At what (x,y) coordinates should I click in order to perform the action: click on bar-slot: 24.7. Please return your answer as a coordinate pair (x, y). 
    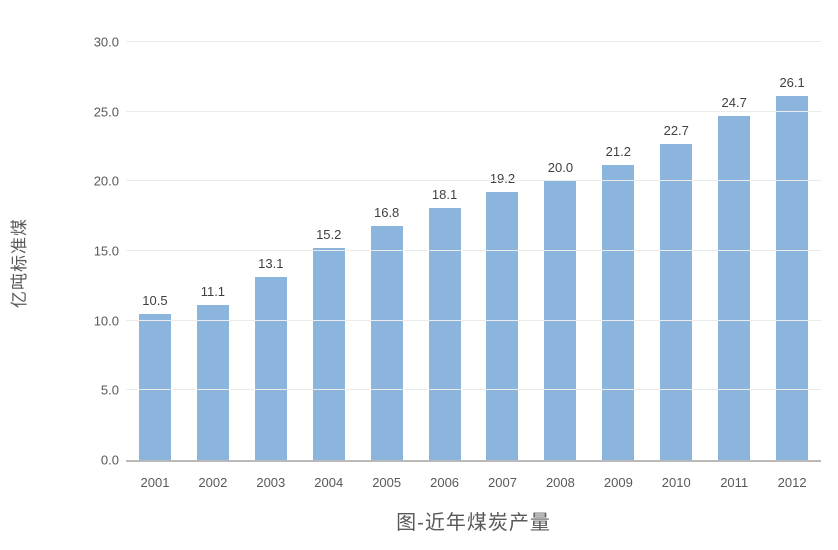
    Looking at the image, I should click on (734, 251).